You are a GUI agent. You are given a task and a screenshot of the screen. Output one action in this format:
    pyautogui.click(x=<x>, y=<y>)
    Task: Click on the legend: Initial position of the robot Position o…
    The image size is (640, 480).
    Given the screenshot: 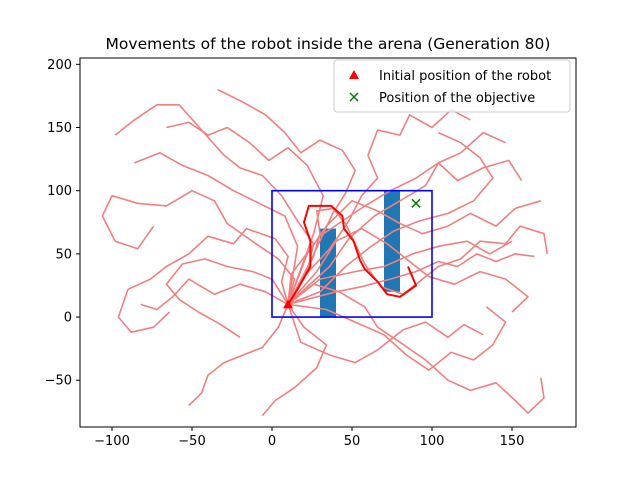 What is the action you would take?
    pyautogui.click(x=452, y=86)
    